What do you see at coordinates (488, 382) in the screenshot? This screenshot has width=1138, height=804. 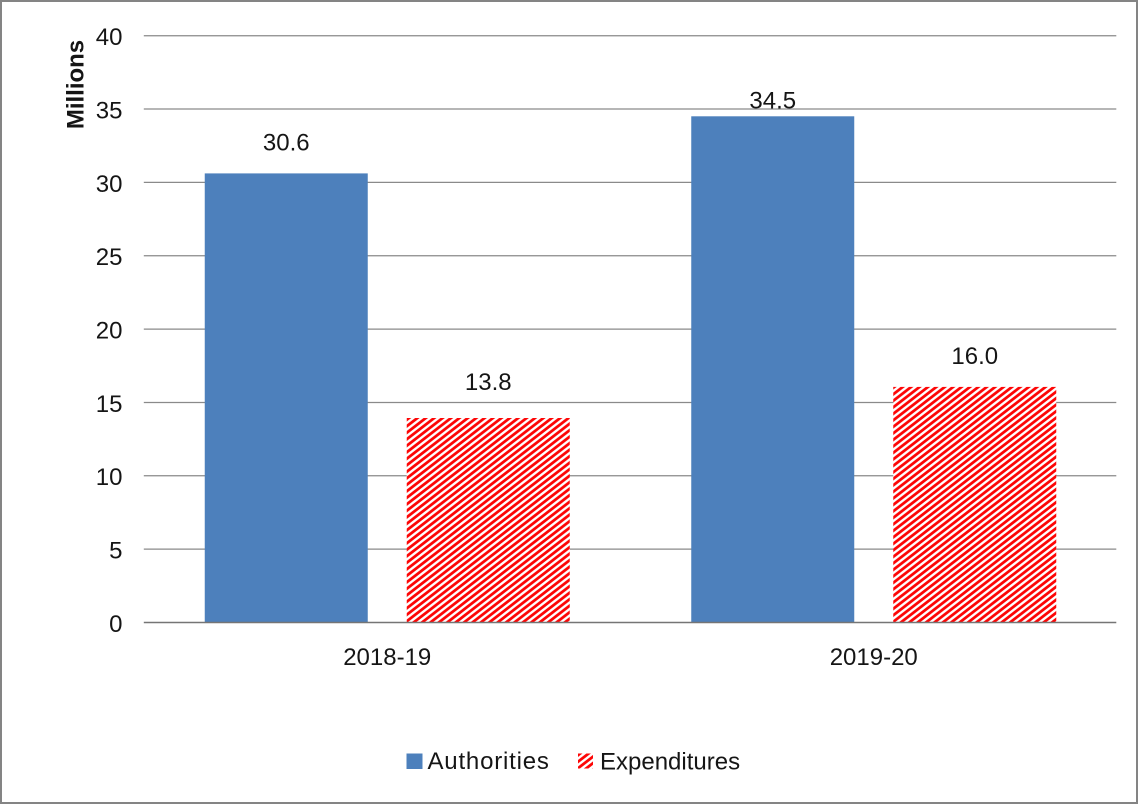 I see `svg-text: 13.8` at bounding box center [488, 382].